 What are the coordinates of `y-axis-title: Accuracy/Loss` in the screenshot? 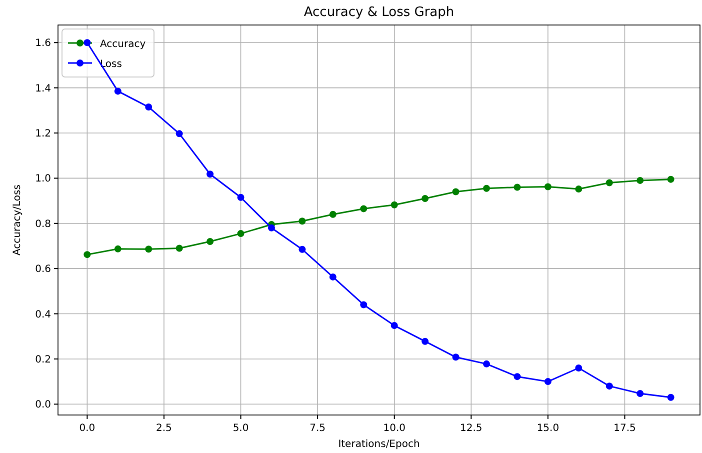 It's located at (17, 220).